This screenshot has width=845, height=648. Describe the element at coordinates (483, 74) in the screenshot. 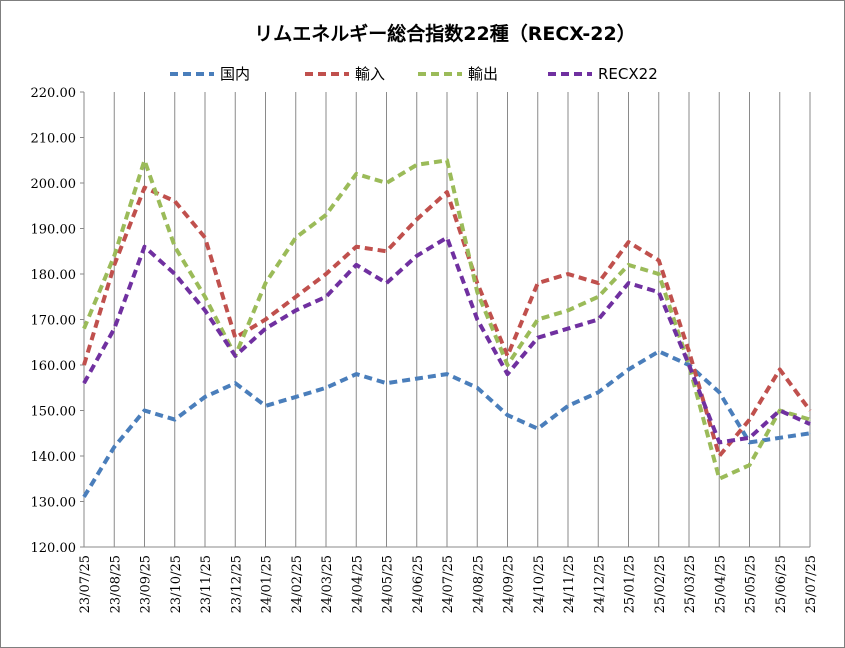

I see `legend-label: 輸出` at that location.